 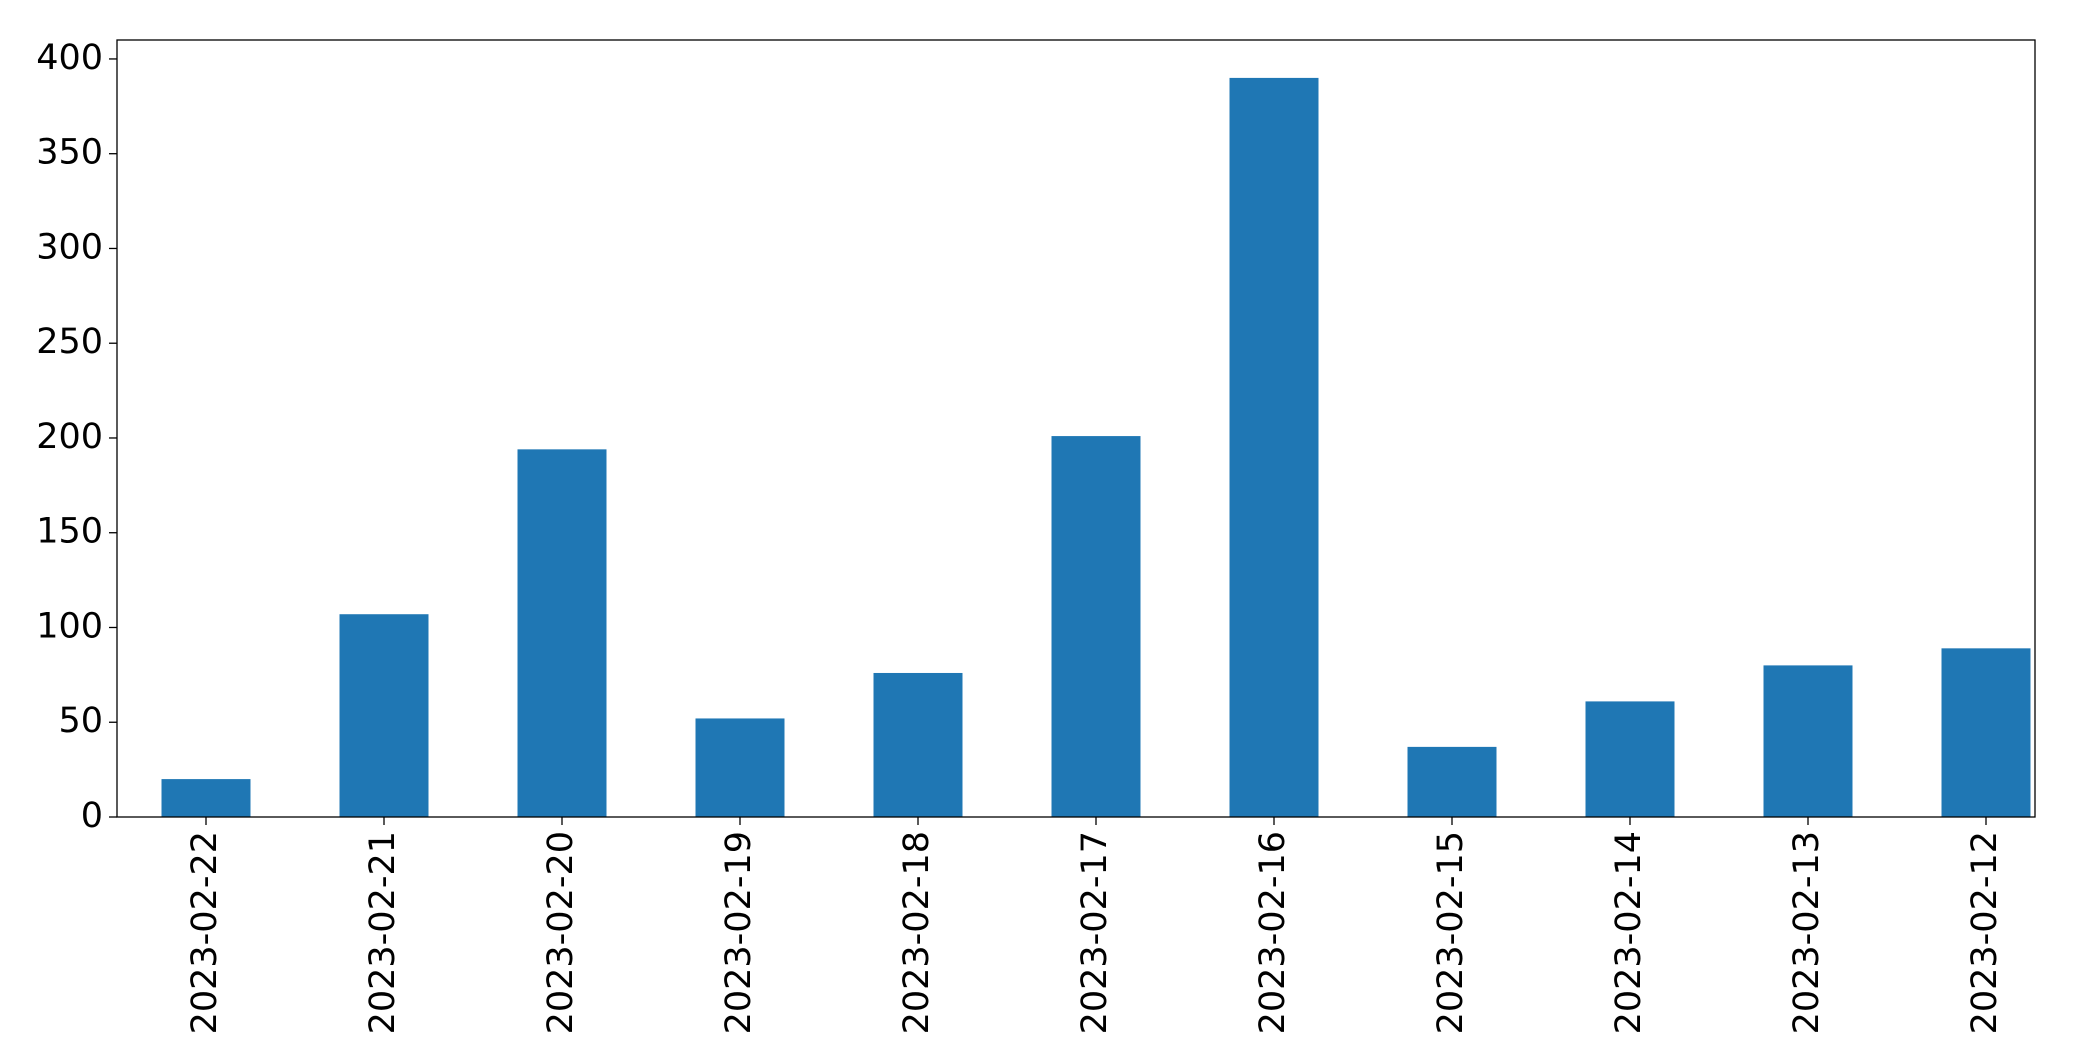 I want to click on x-tick-label: 2023-02-17, so click(x=1095, y=932).